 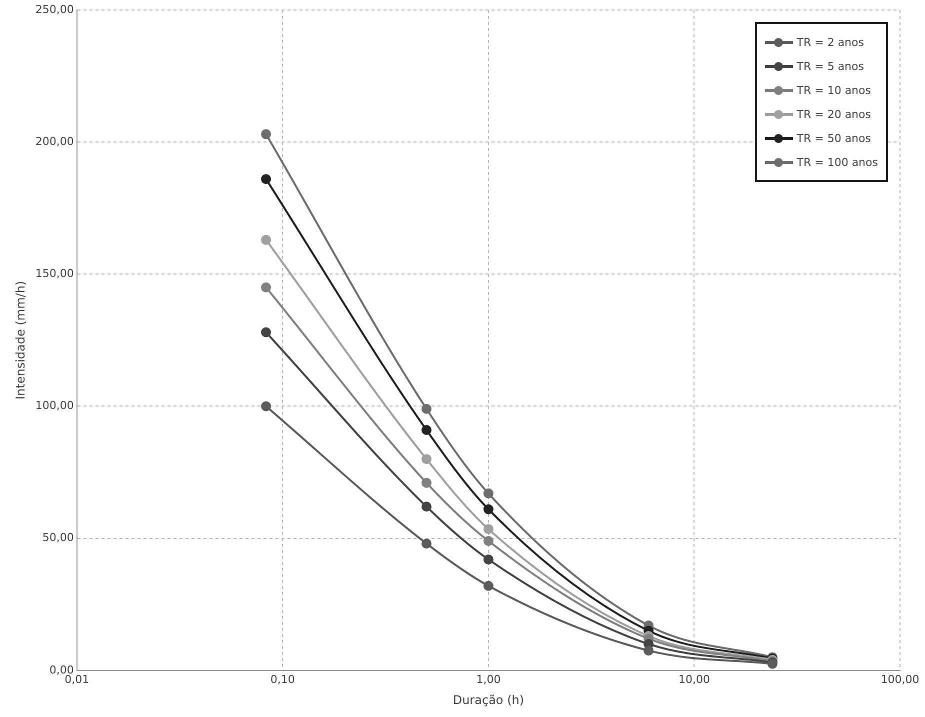 What do you see at coordinates (488, 699) in the screenshot?
I see `x-axis-title: Duração (h)` at bounding box center [488, 699].